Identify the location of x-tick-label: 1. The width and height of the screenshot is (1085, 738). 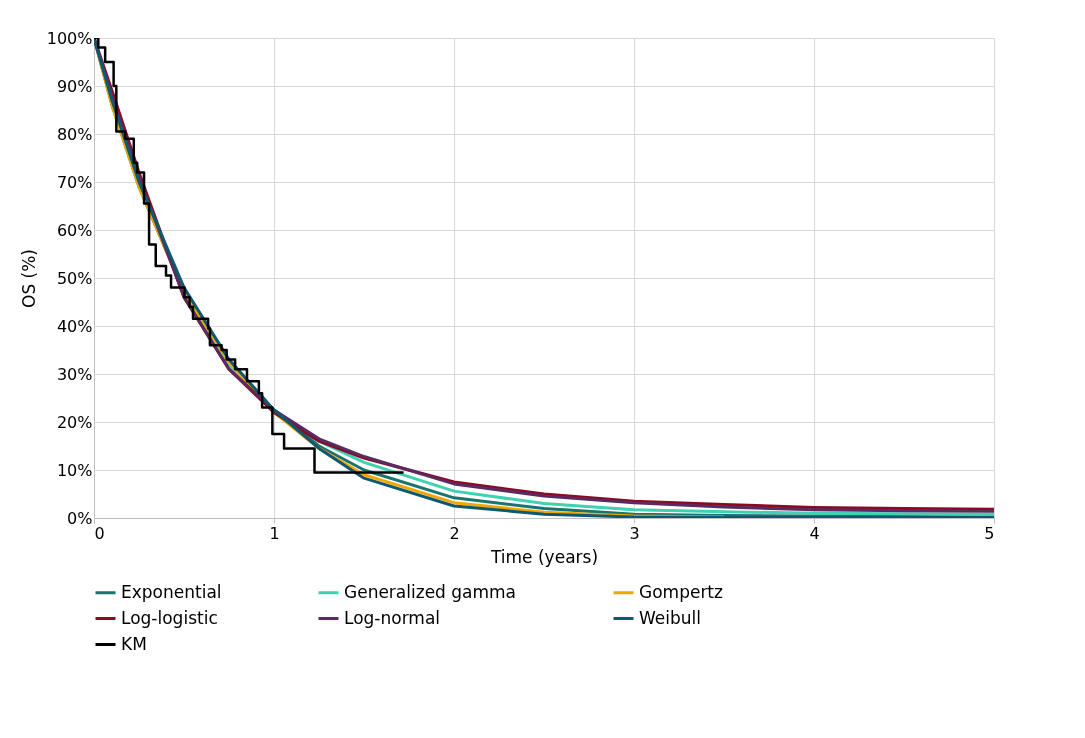
(274, 533).